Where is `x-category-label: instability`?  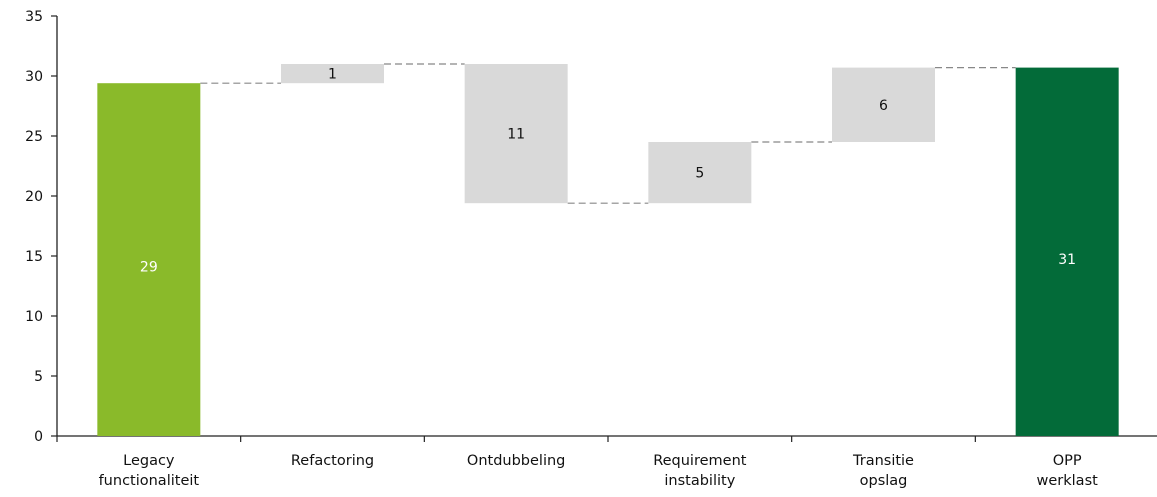 x-category-label: instability is located at coordinates (699, 481).